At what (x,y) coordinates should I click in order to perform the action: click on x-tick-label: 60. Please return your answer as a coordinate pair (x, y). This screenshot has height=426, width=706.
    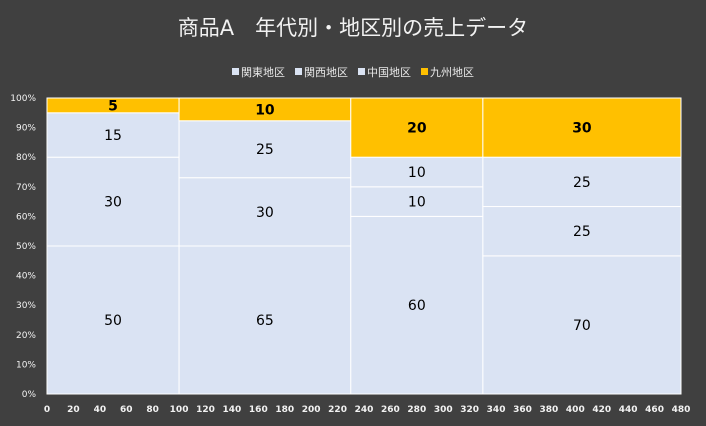
    Looking at the image, I should click on (126, 410).